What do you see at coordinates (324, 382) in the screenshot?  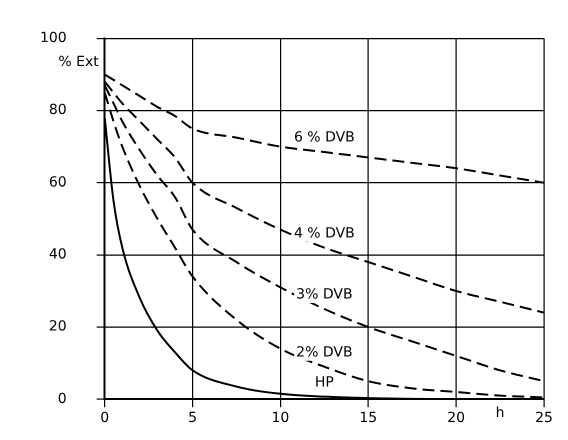 I see `series-label: HP` at bounding box center [324, 382].